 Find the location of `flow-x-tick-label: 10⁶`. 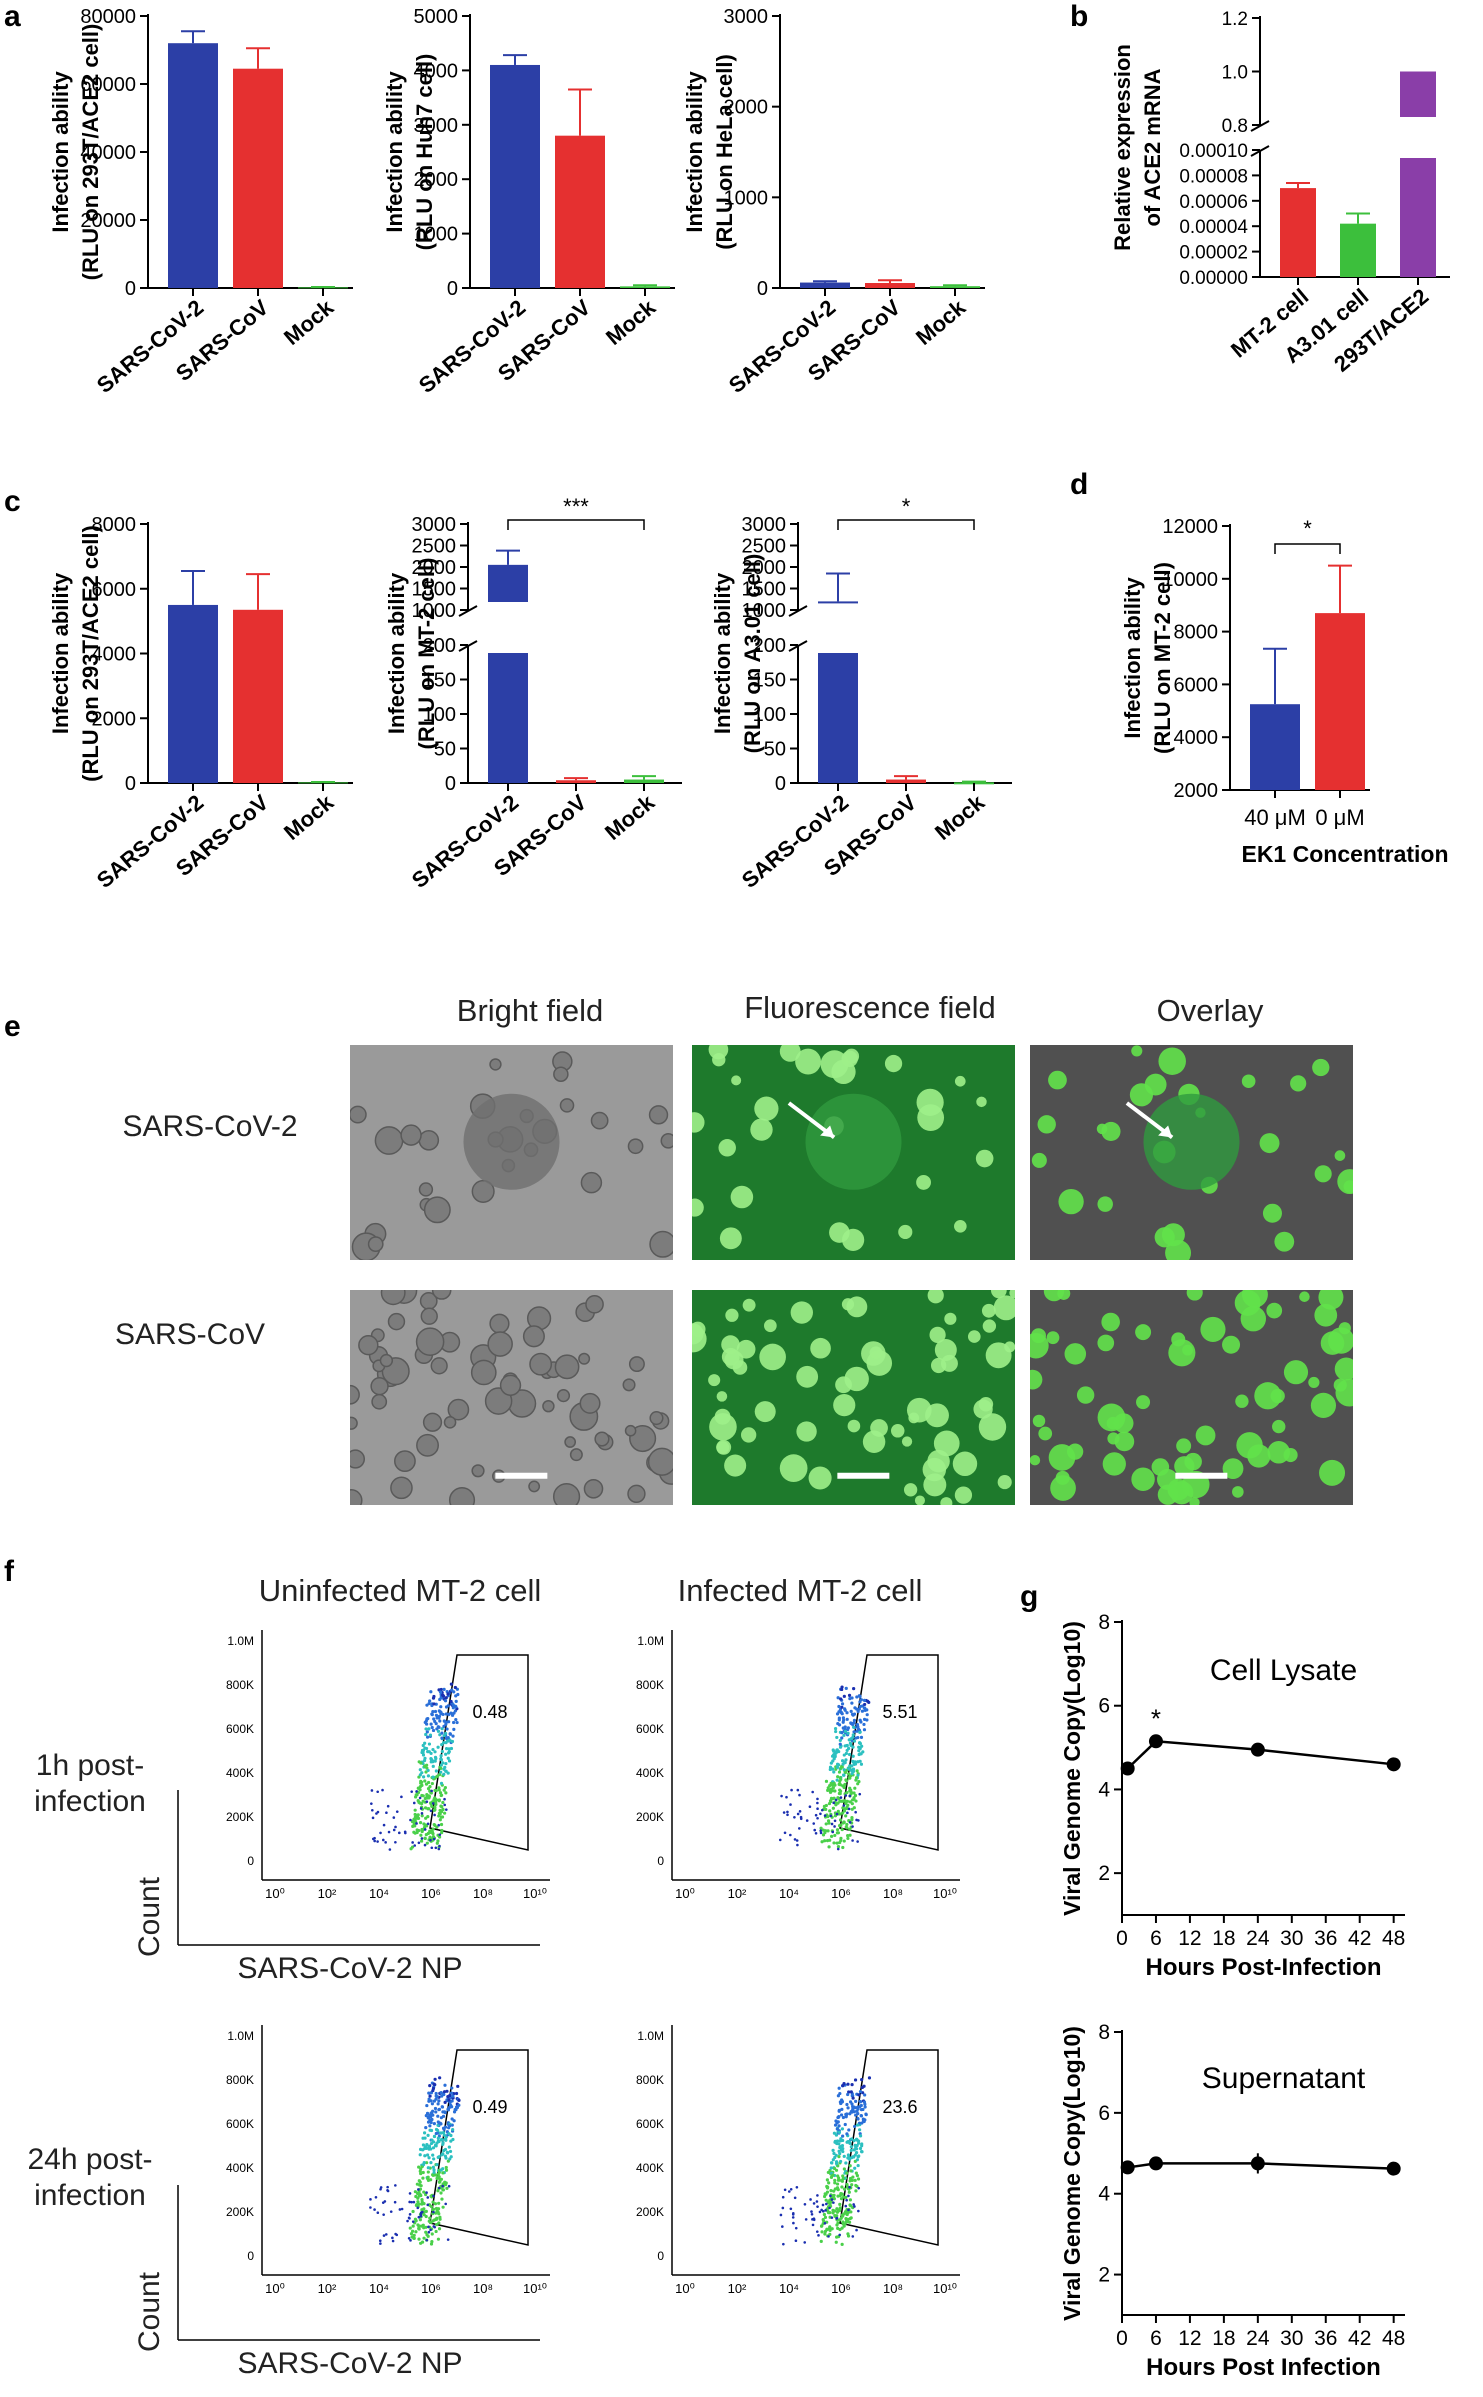

flow-x-tick-label: 10⁶ is located at coordinates (431, 2288).